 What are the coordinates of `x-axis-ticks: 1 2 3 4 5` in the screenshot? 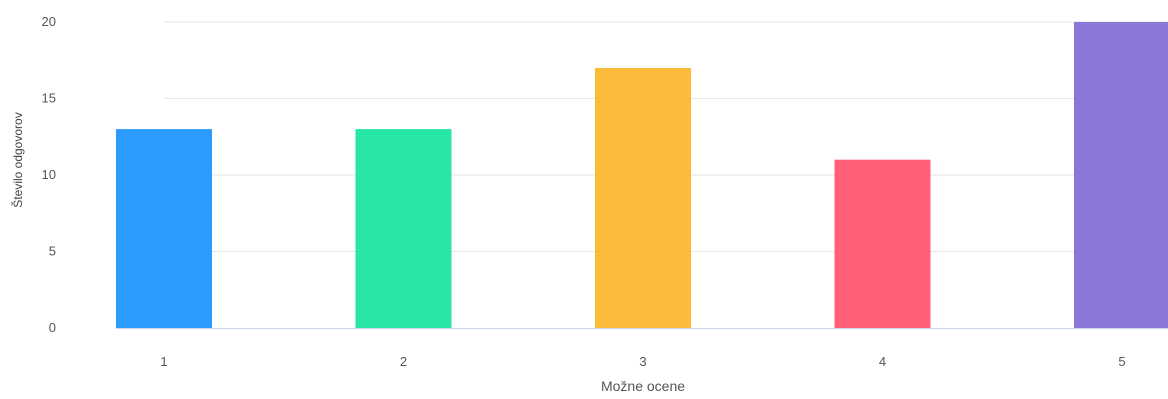 It's located at (642, 361).